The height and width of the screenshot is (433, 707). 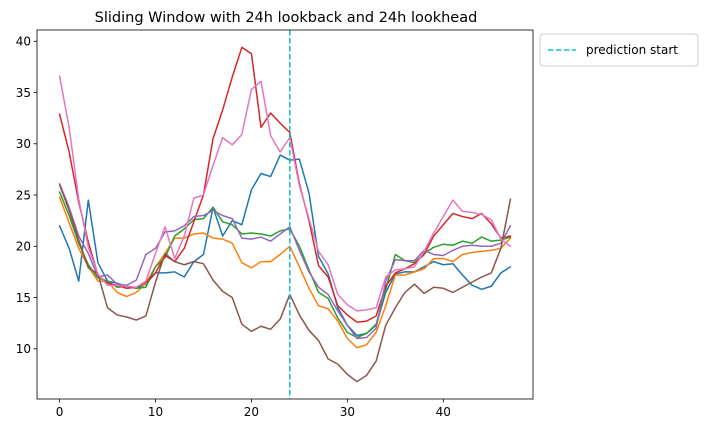 What do you see at coordinates (251, 412) in the screenshot?
I see `x-tick-label: 20` at bounding box center [251, 412].